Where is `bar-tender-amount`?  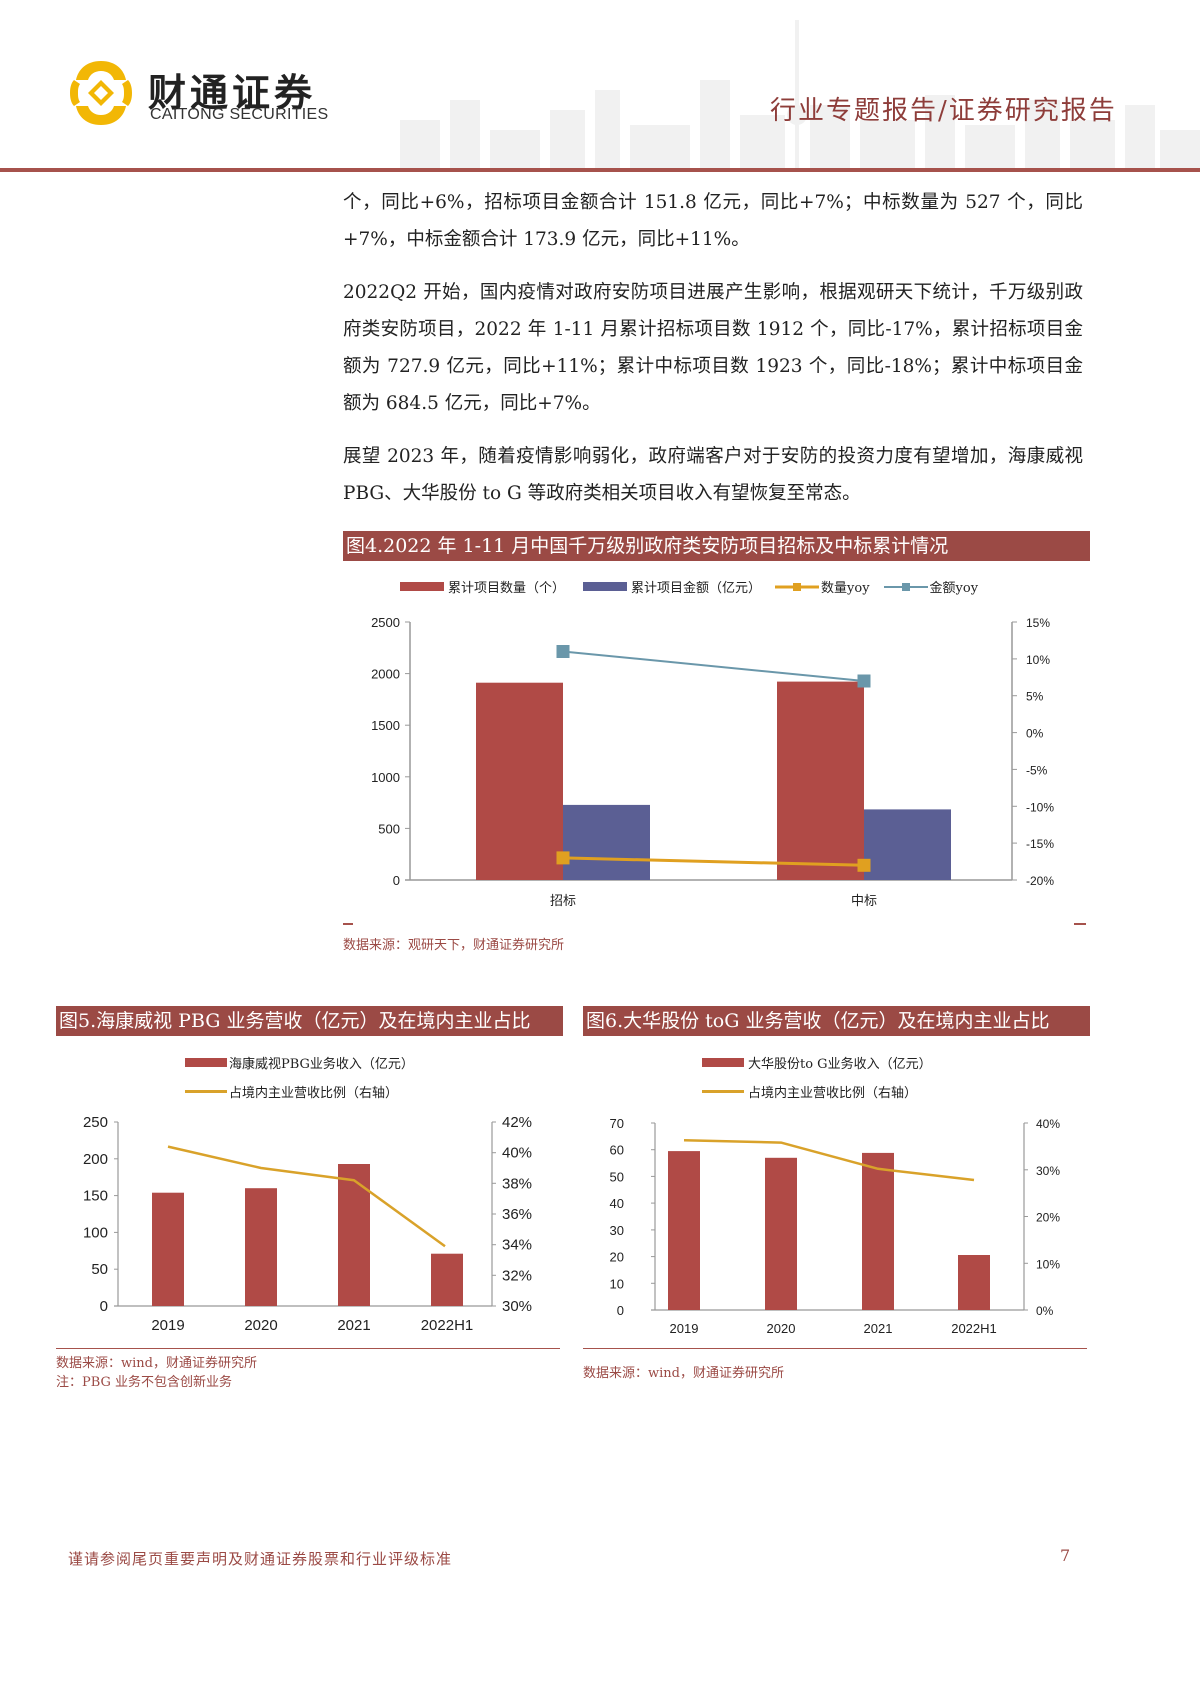
bar-tender-amount is located at coordinates (606, 842).